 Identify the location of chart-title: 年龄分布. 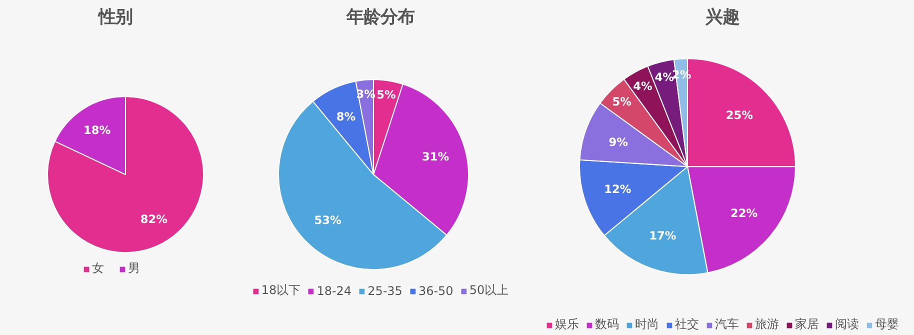
(380, 18).